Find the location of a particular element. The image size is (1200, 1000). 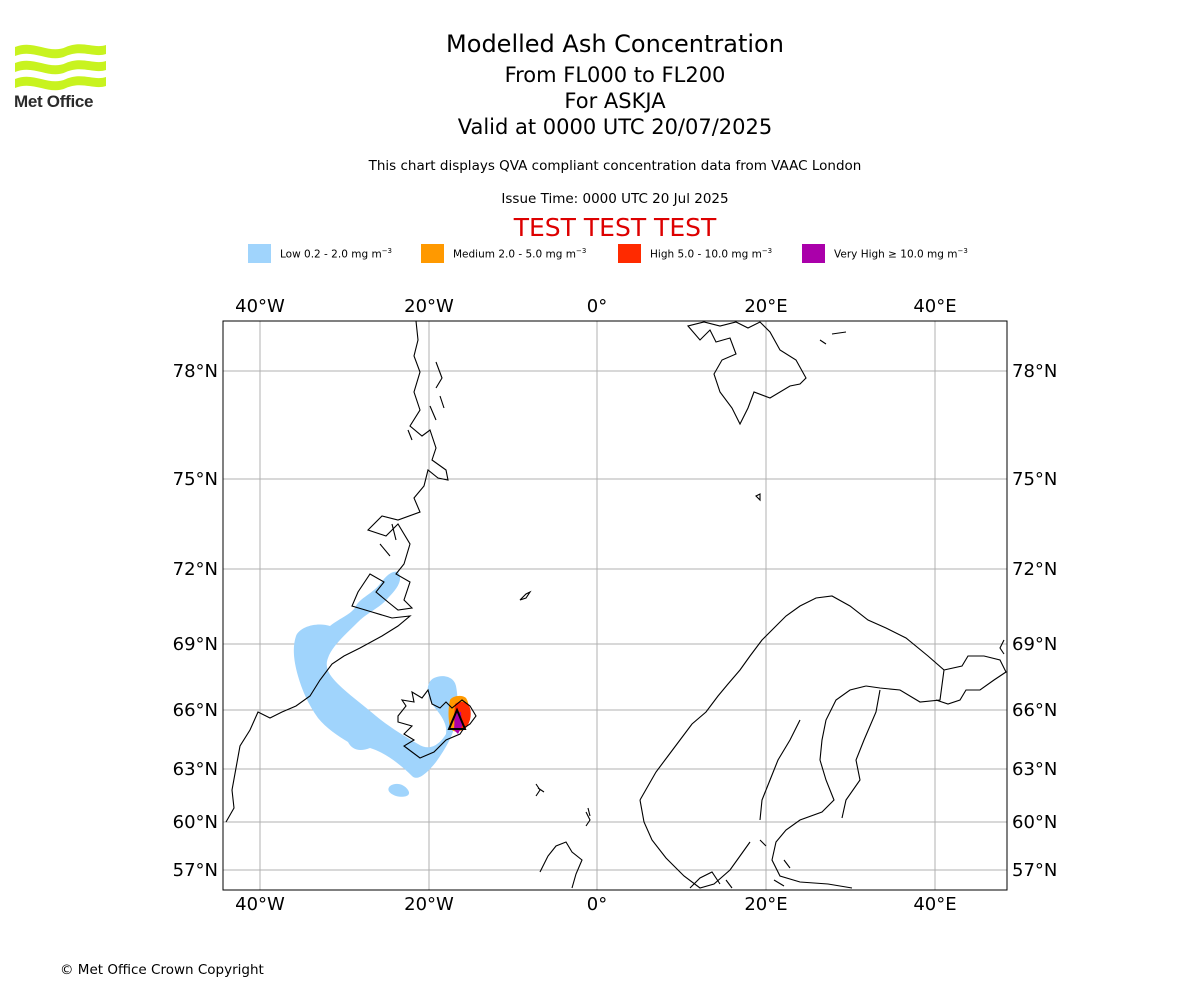

volcano-marker is located at coordinates (457, 718).